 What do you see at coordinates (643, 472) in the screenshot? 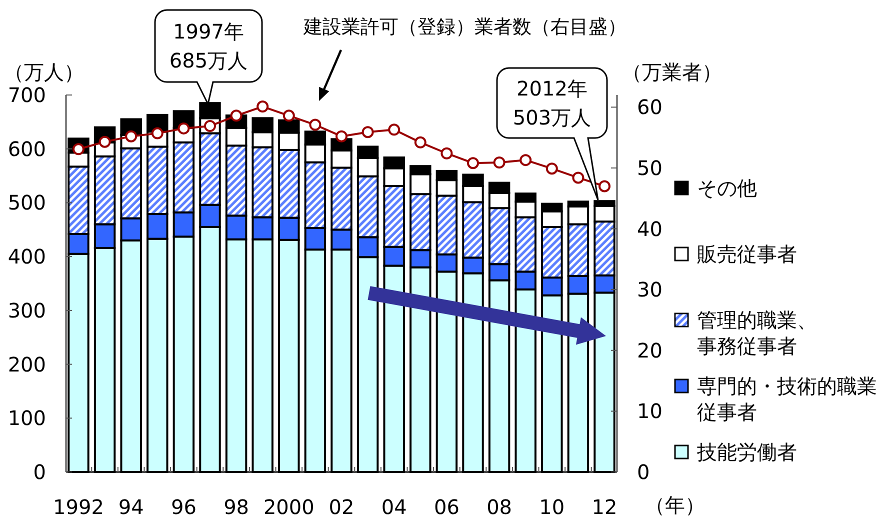
I see `y2-tick-label: 0` at bounding box center [643, 472].